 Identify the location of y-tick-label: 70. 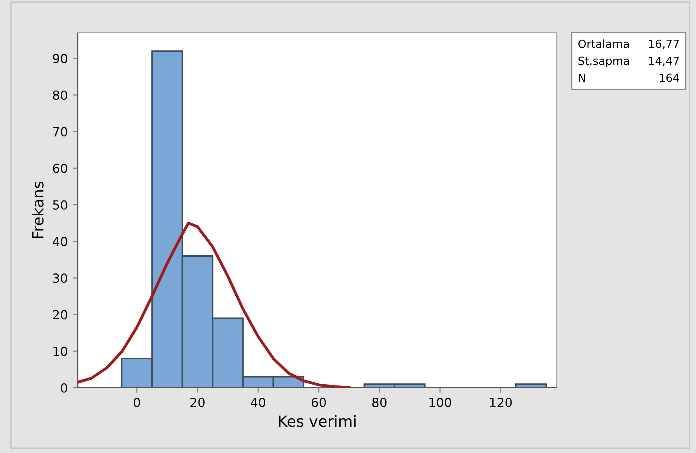
(60, 132).